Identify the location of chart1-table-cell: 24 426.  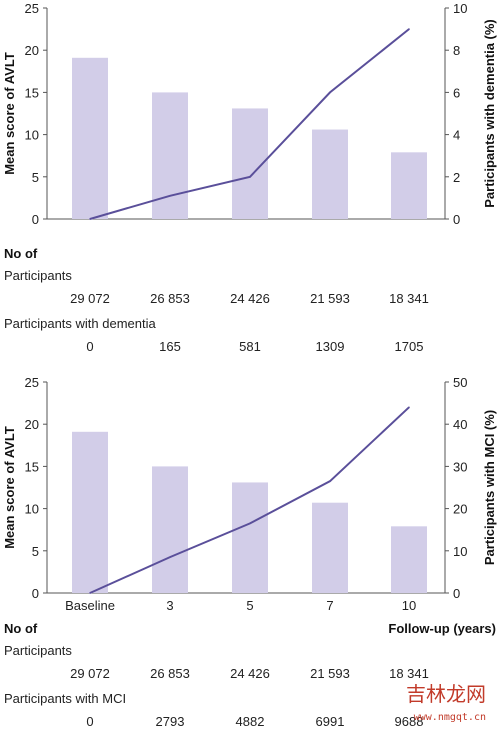
(250, 298).